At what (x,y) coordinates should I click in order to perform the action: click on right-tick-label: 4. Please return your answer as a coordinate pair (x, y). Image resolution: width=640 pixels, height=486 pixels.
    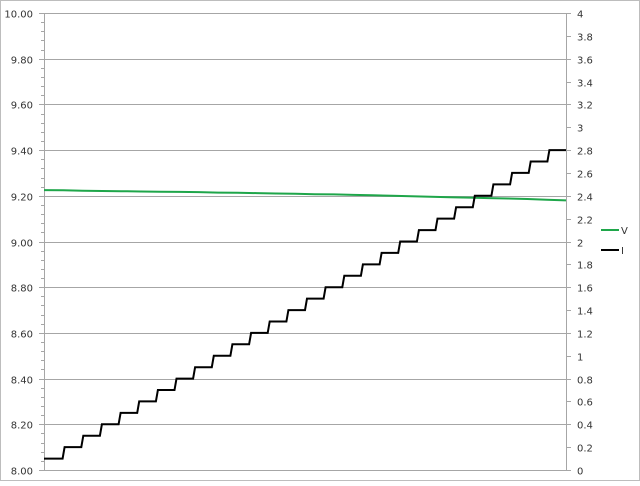
    Looking at the image, I should click on (580, 15).